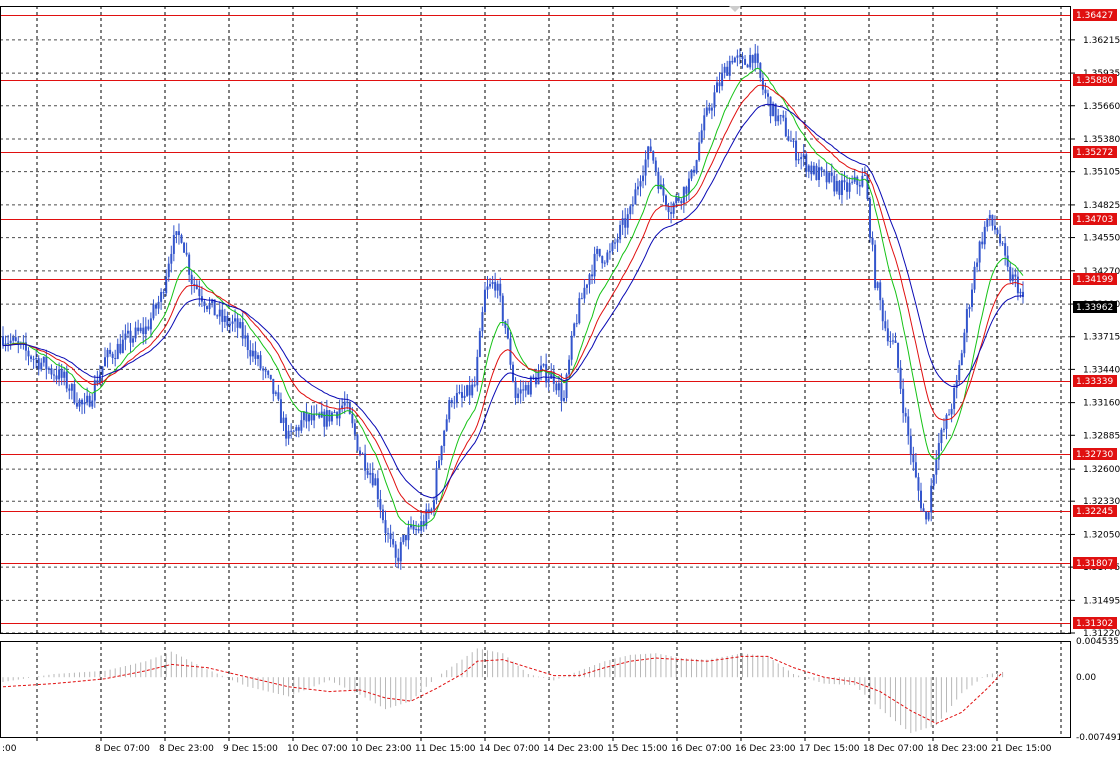 The image size is (1120, 757). What do you see at coordinates (122, 749) in the screenshot?
I see `time-tick-label: 8 Dec 07:00` at bounding box center [122, 749].